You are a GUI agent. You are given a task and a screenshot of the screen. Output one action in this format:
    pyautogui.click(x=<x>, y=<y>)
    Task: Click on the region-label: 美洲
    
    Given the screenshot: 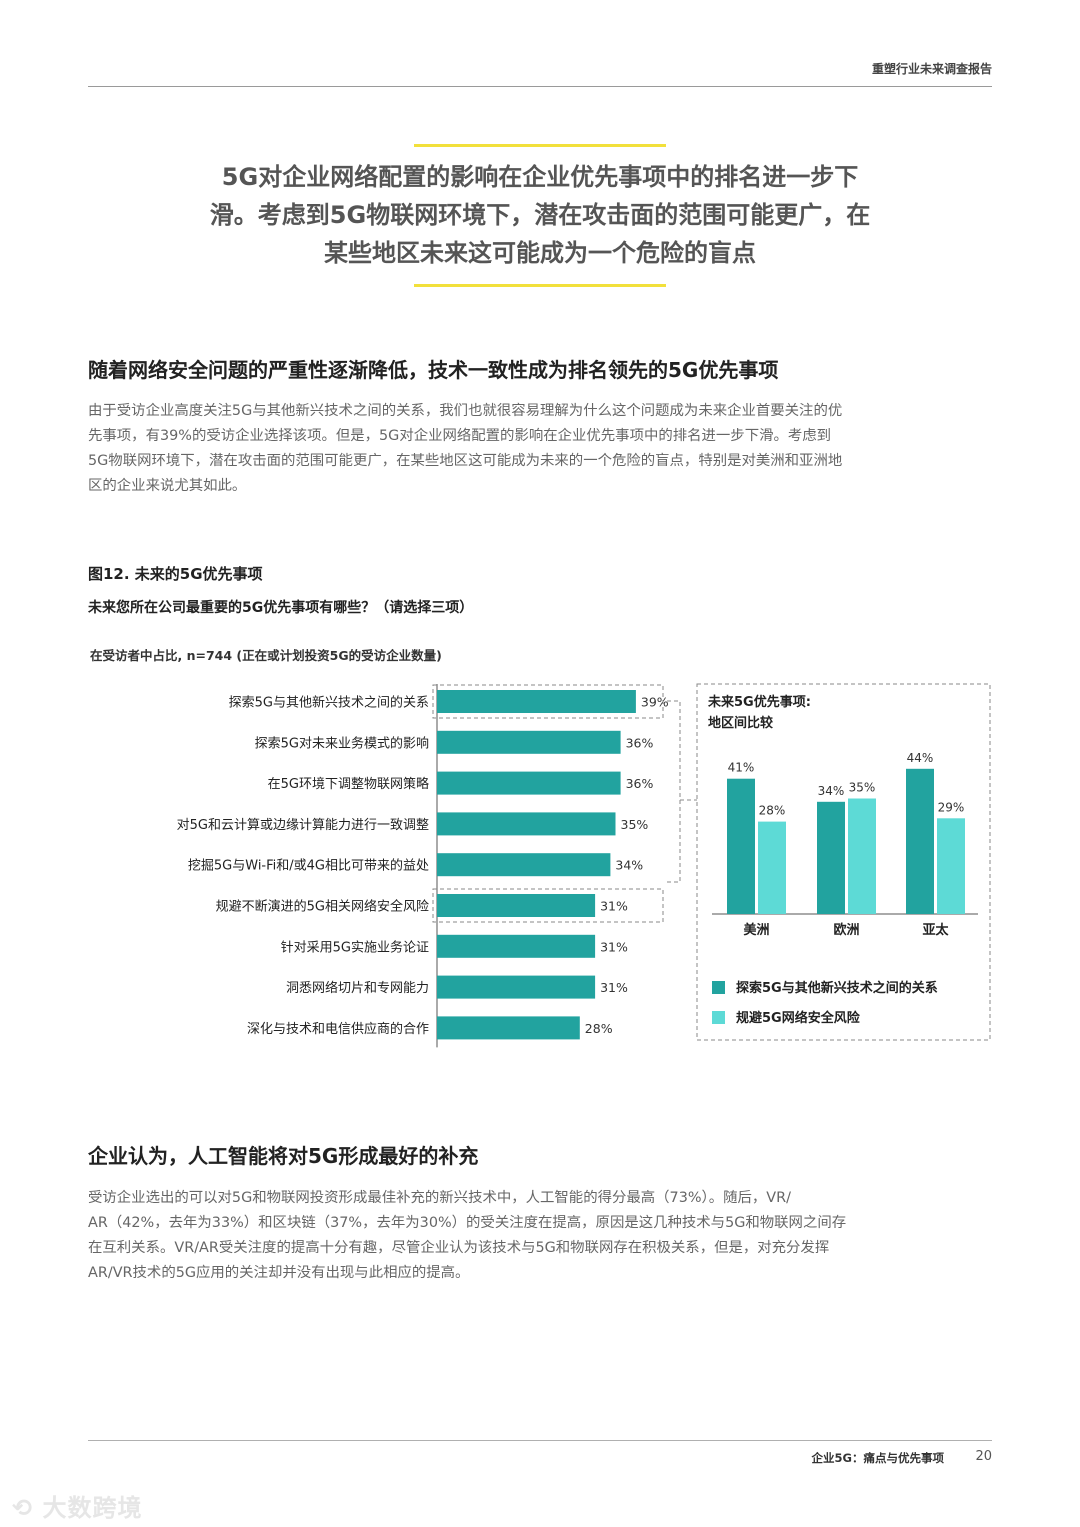 What is the action you would take?
    pyautogui.click(x=756, y=930)
    